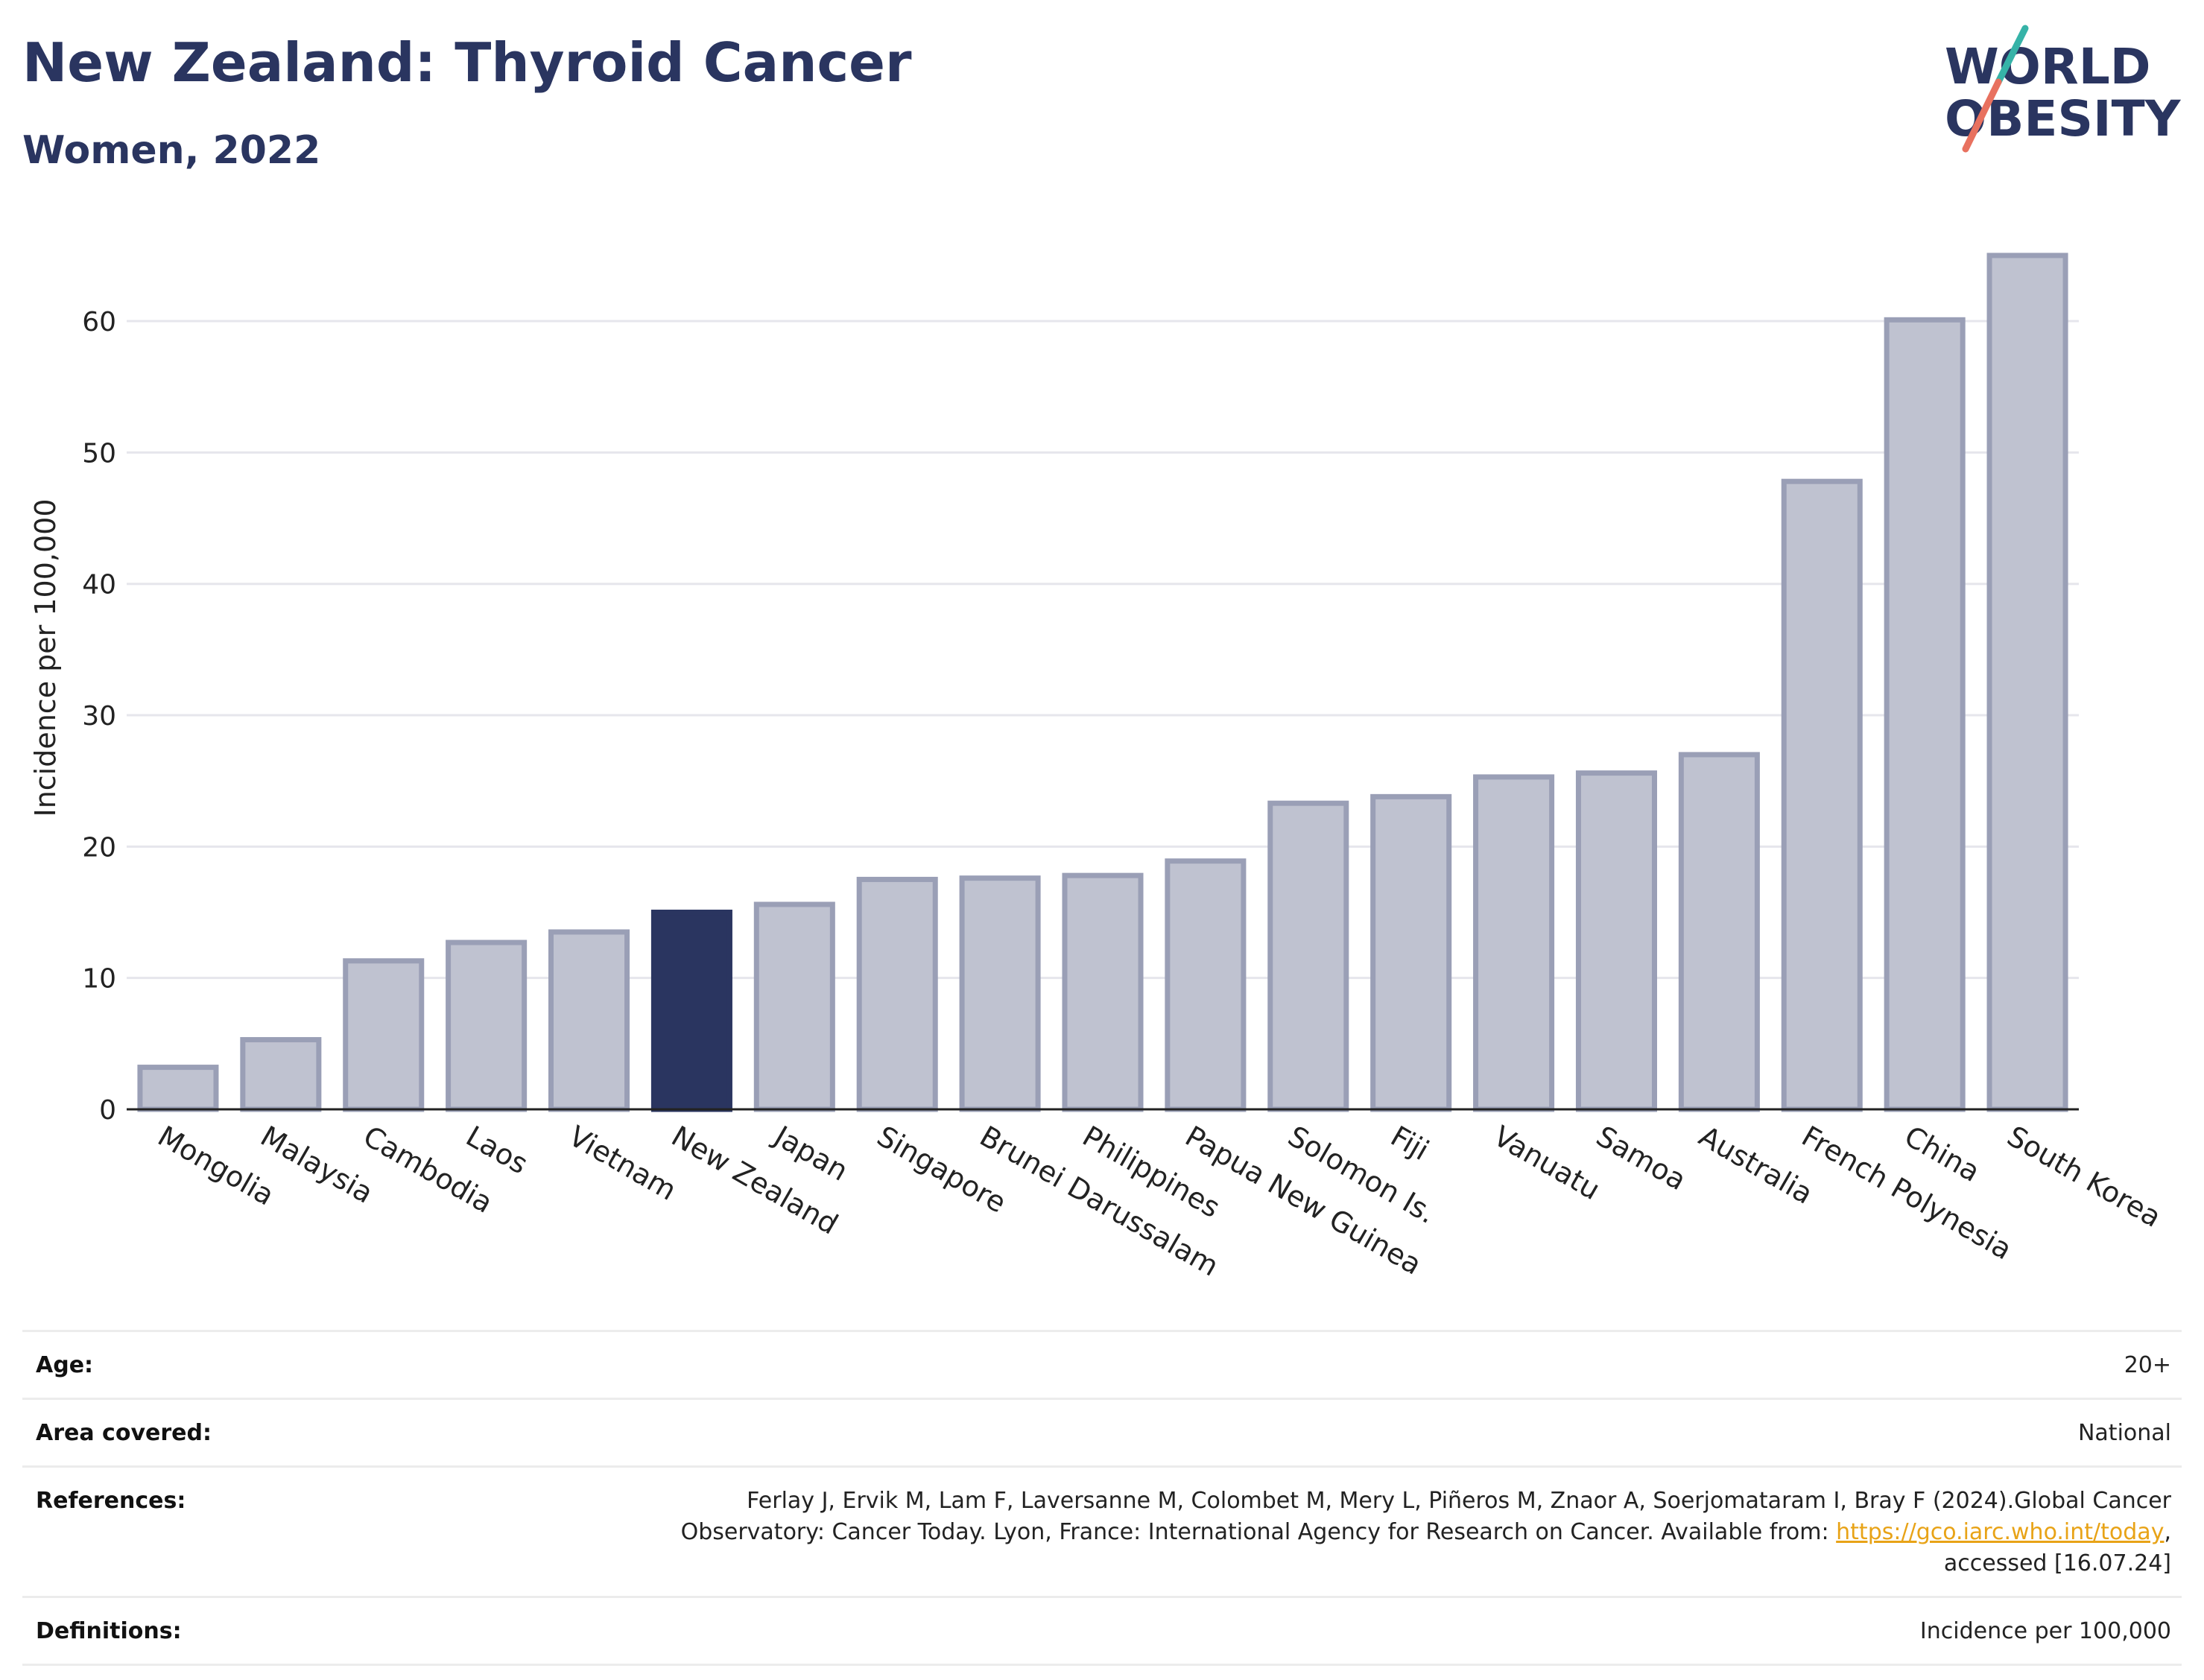  I want to click on y-tick-label: 50, so click(99, 453).